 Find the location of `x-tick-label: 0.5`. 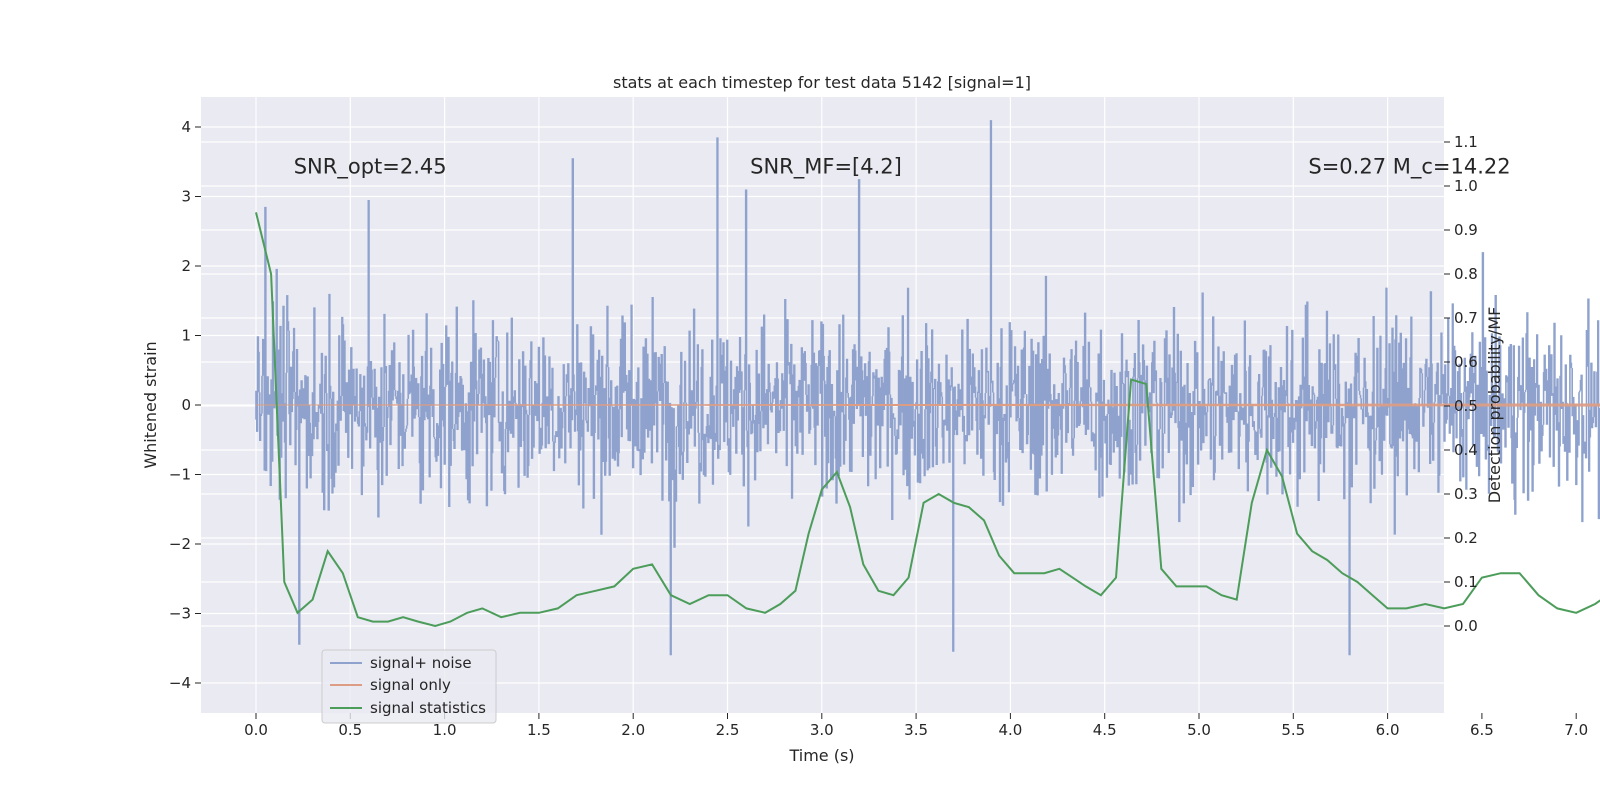

x-tick-label: 0.5 is located at coordinates (350, 730).